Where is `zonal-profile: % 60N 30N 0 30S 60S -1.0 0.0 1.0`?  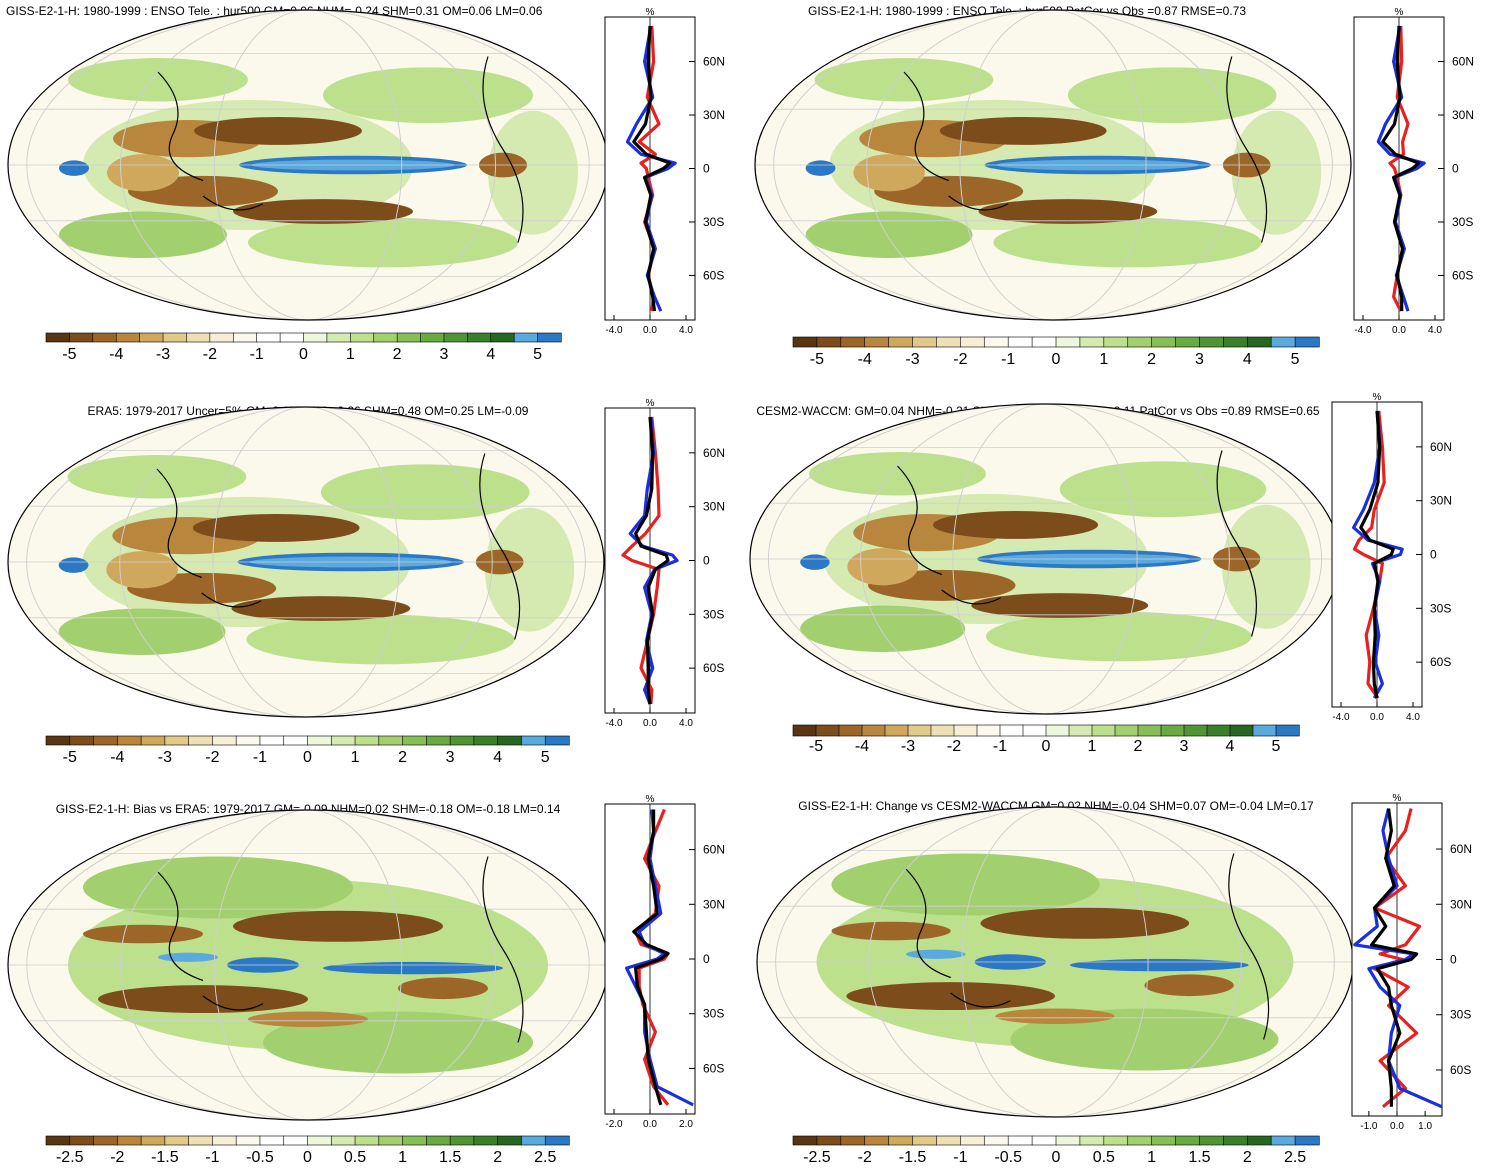 zonal-profile: % 60N 30N 0 30S 60S -1.0 0.0 1.0 is located at coordinates (1411, 962).